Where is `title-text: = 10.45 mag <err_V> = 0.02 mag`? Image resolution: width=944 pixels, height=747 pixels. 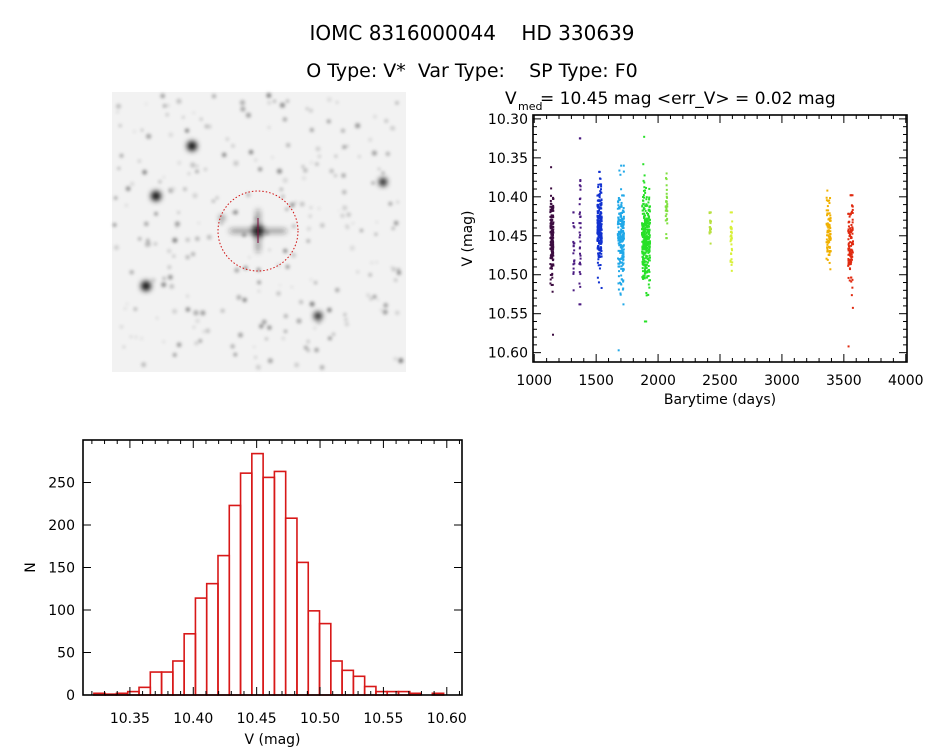 title-text: = 10.45 mag <err_V> = 0.02 mag is located at coordinates (688, 99).